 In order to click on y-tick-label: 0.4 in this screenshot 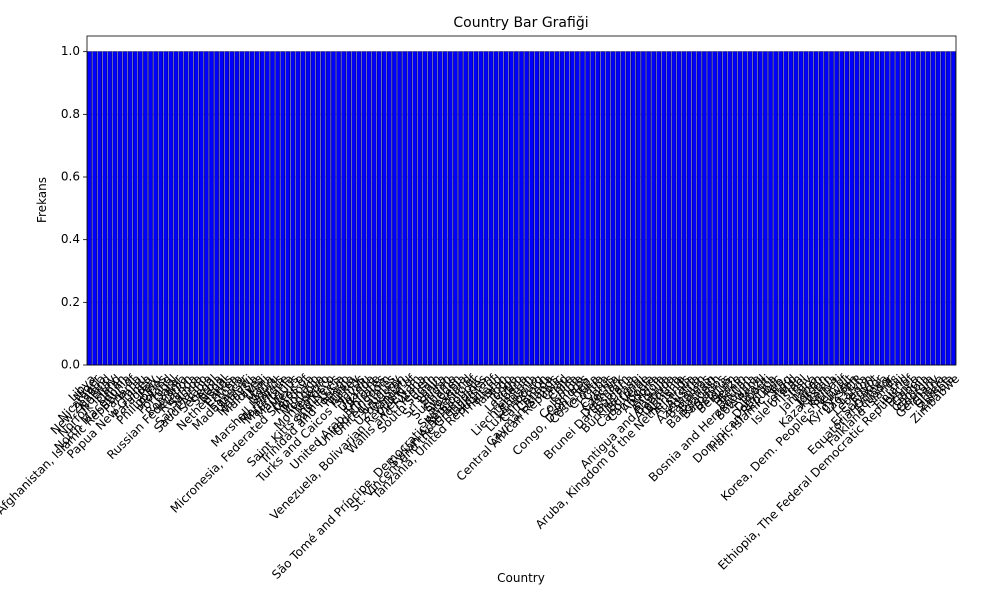, I will do `click(70, 239)`.